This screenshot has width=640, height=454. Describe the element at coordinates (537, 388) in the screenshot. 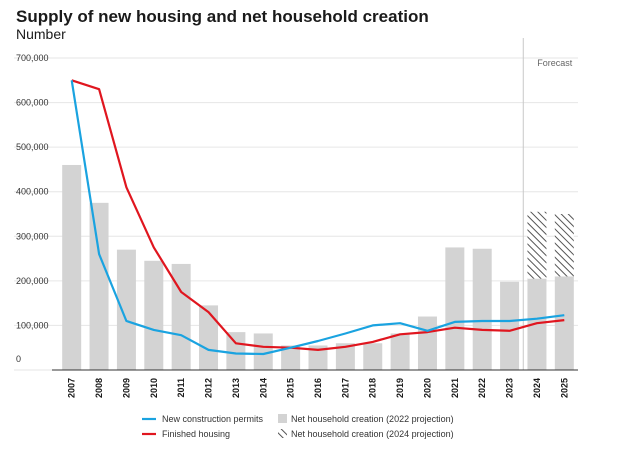

I see `x-tick-label: 2024` at that location.